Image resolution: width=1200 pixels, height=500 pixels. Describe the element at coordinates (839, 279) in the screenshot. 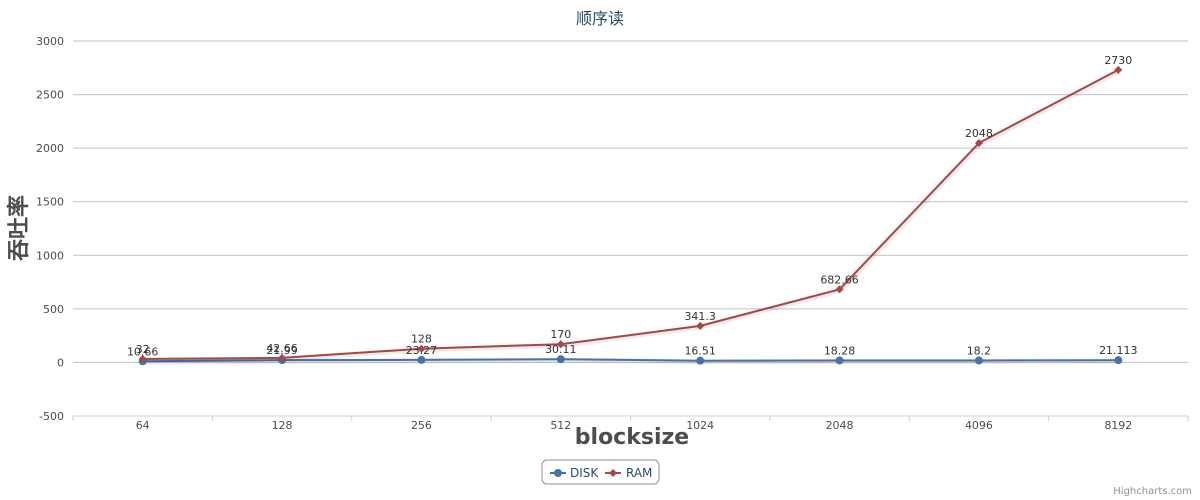

I see `ram-data-label: 682.66` at that location.